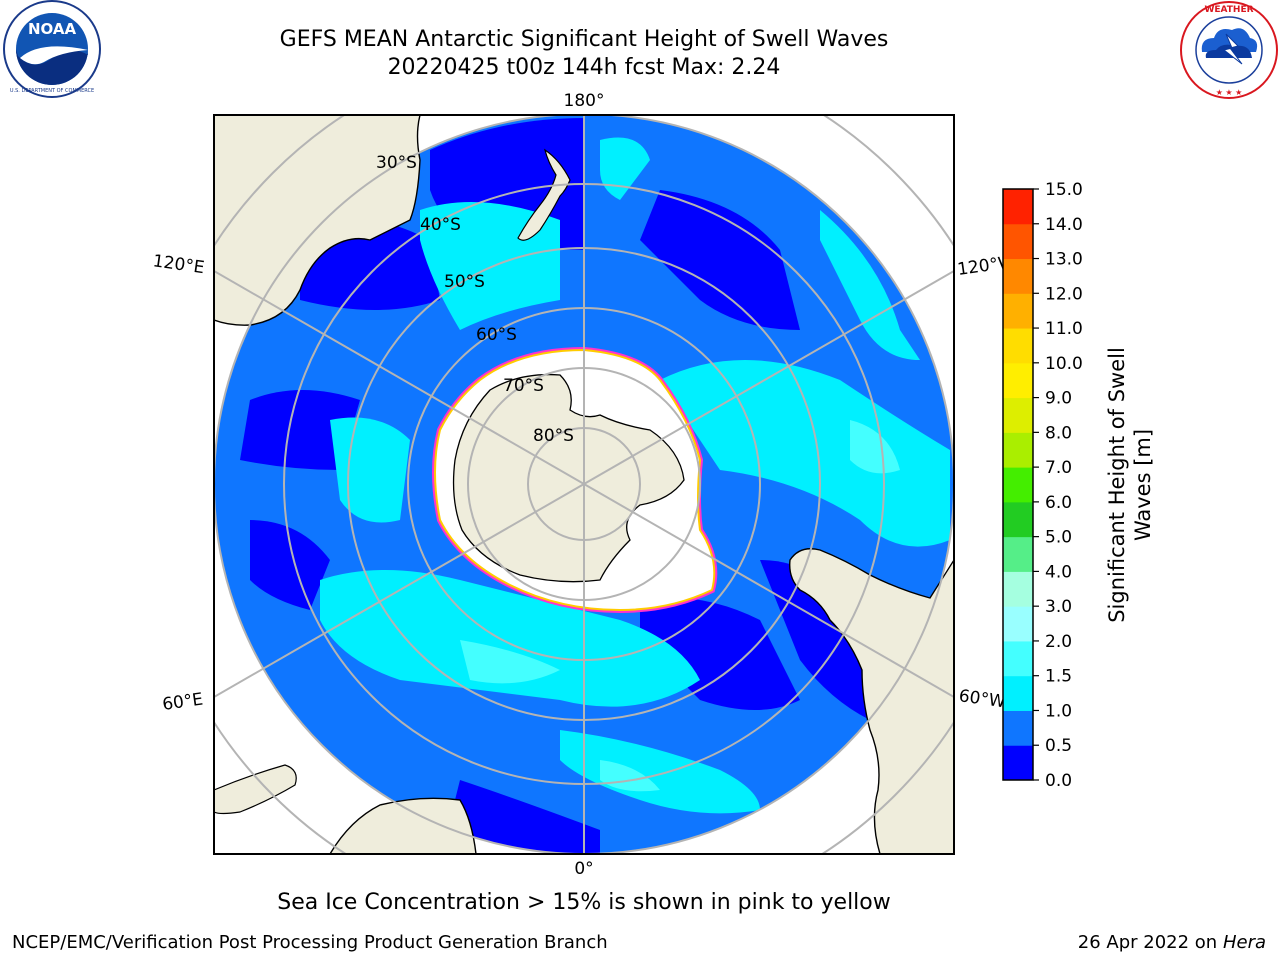 This screenshot has height=960, width=1280. Describe the element at coordinates (179, 264) in the screenshot. I see `lon-label-120e: 120°E` at that location.